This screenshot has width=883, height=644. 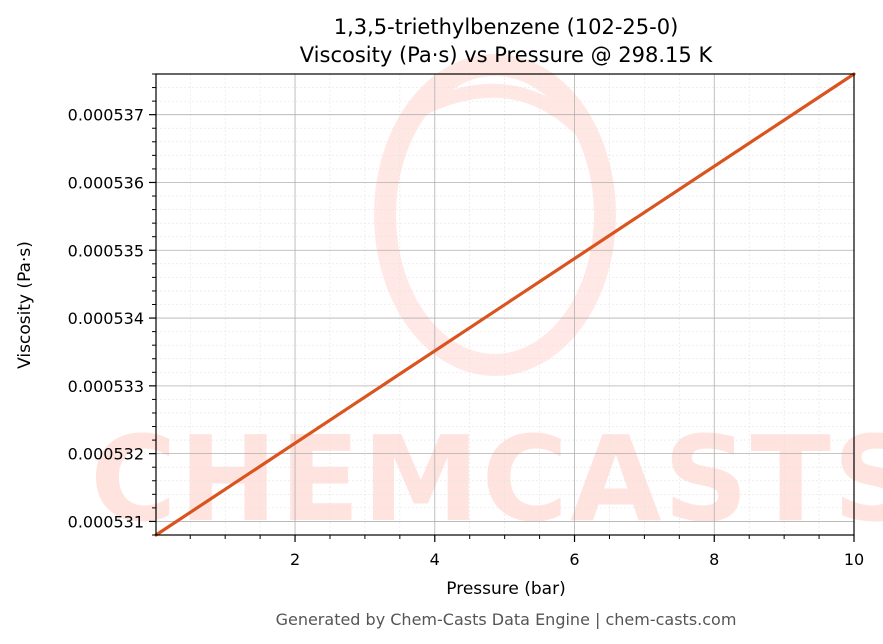 I want to click on x-tick-label: 4, so click(x=435, y=559).